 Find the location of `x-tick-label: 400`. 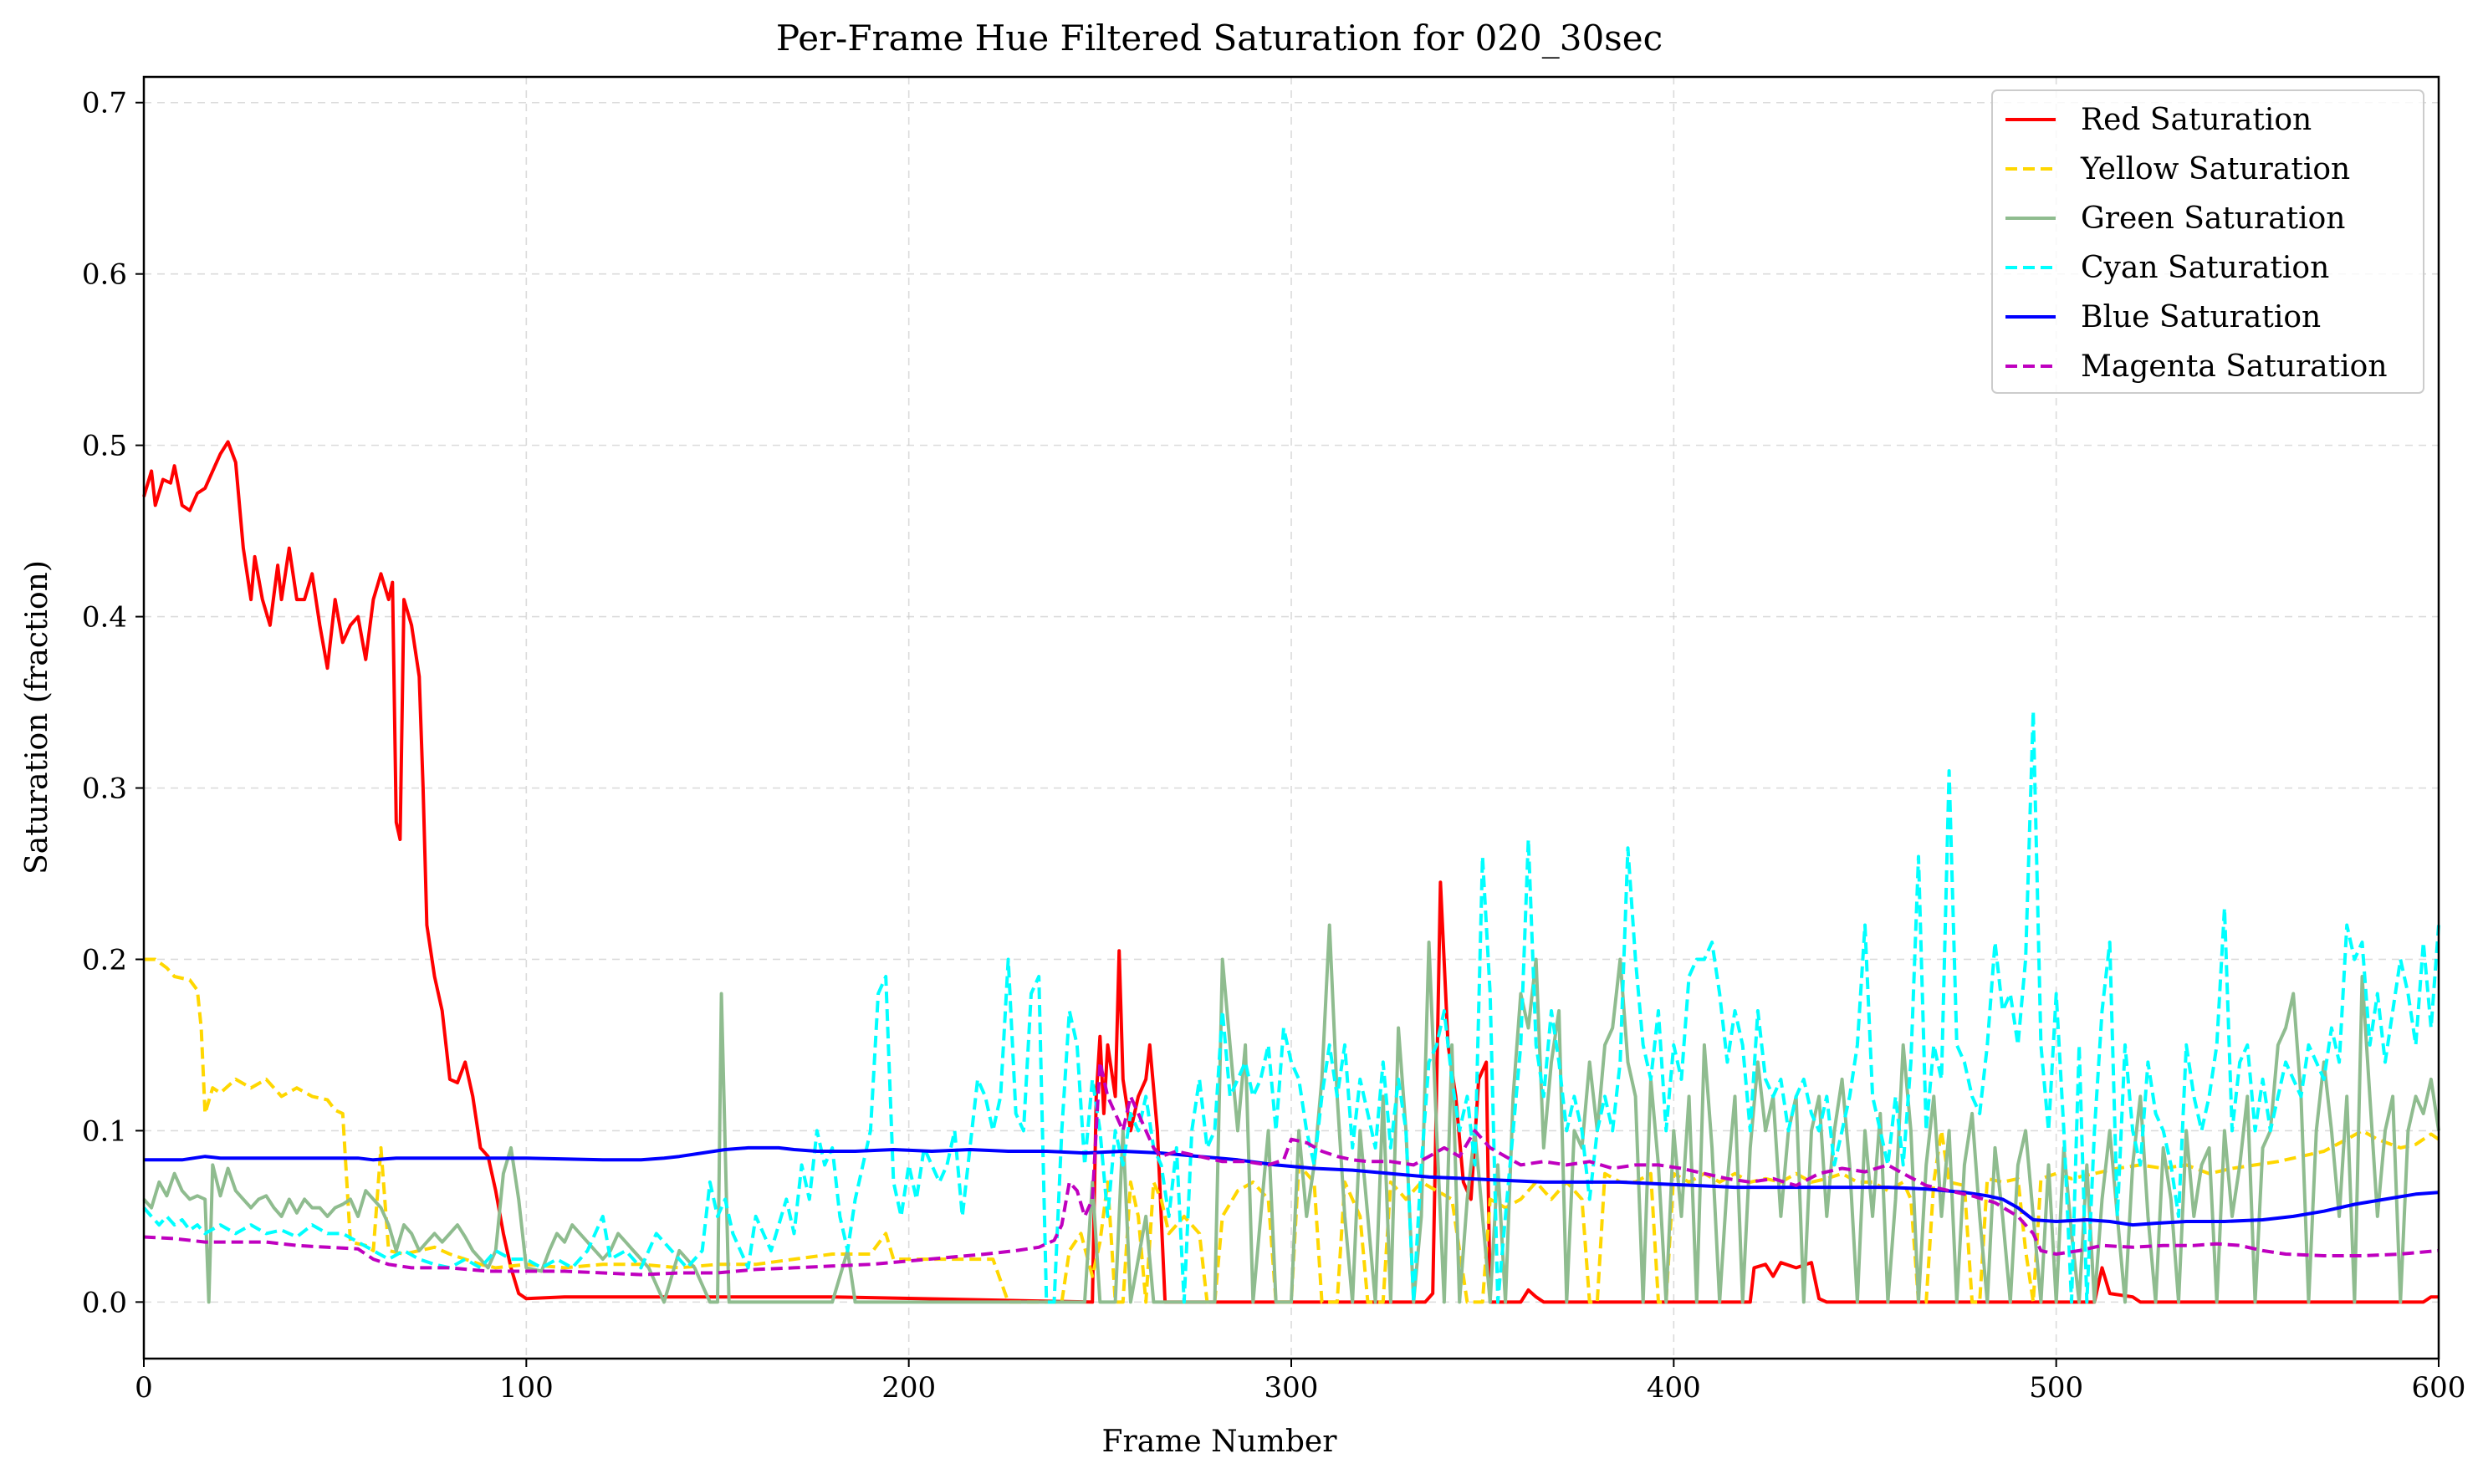

x-tick-label: 400 is located at coordinates (1674, 1388).